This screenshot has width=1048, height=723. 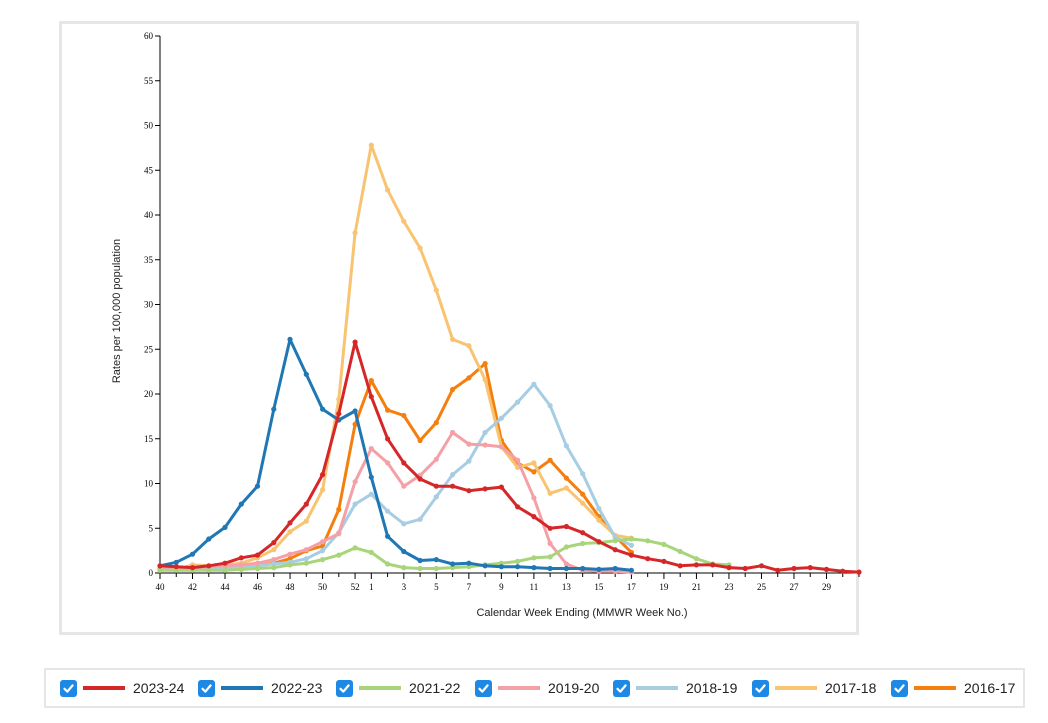 What do you see at coordinates (149, 394) in the screenshot?
I see `y-tick-label: 20` at bounding box center [149, 394].